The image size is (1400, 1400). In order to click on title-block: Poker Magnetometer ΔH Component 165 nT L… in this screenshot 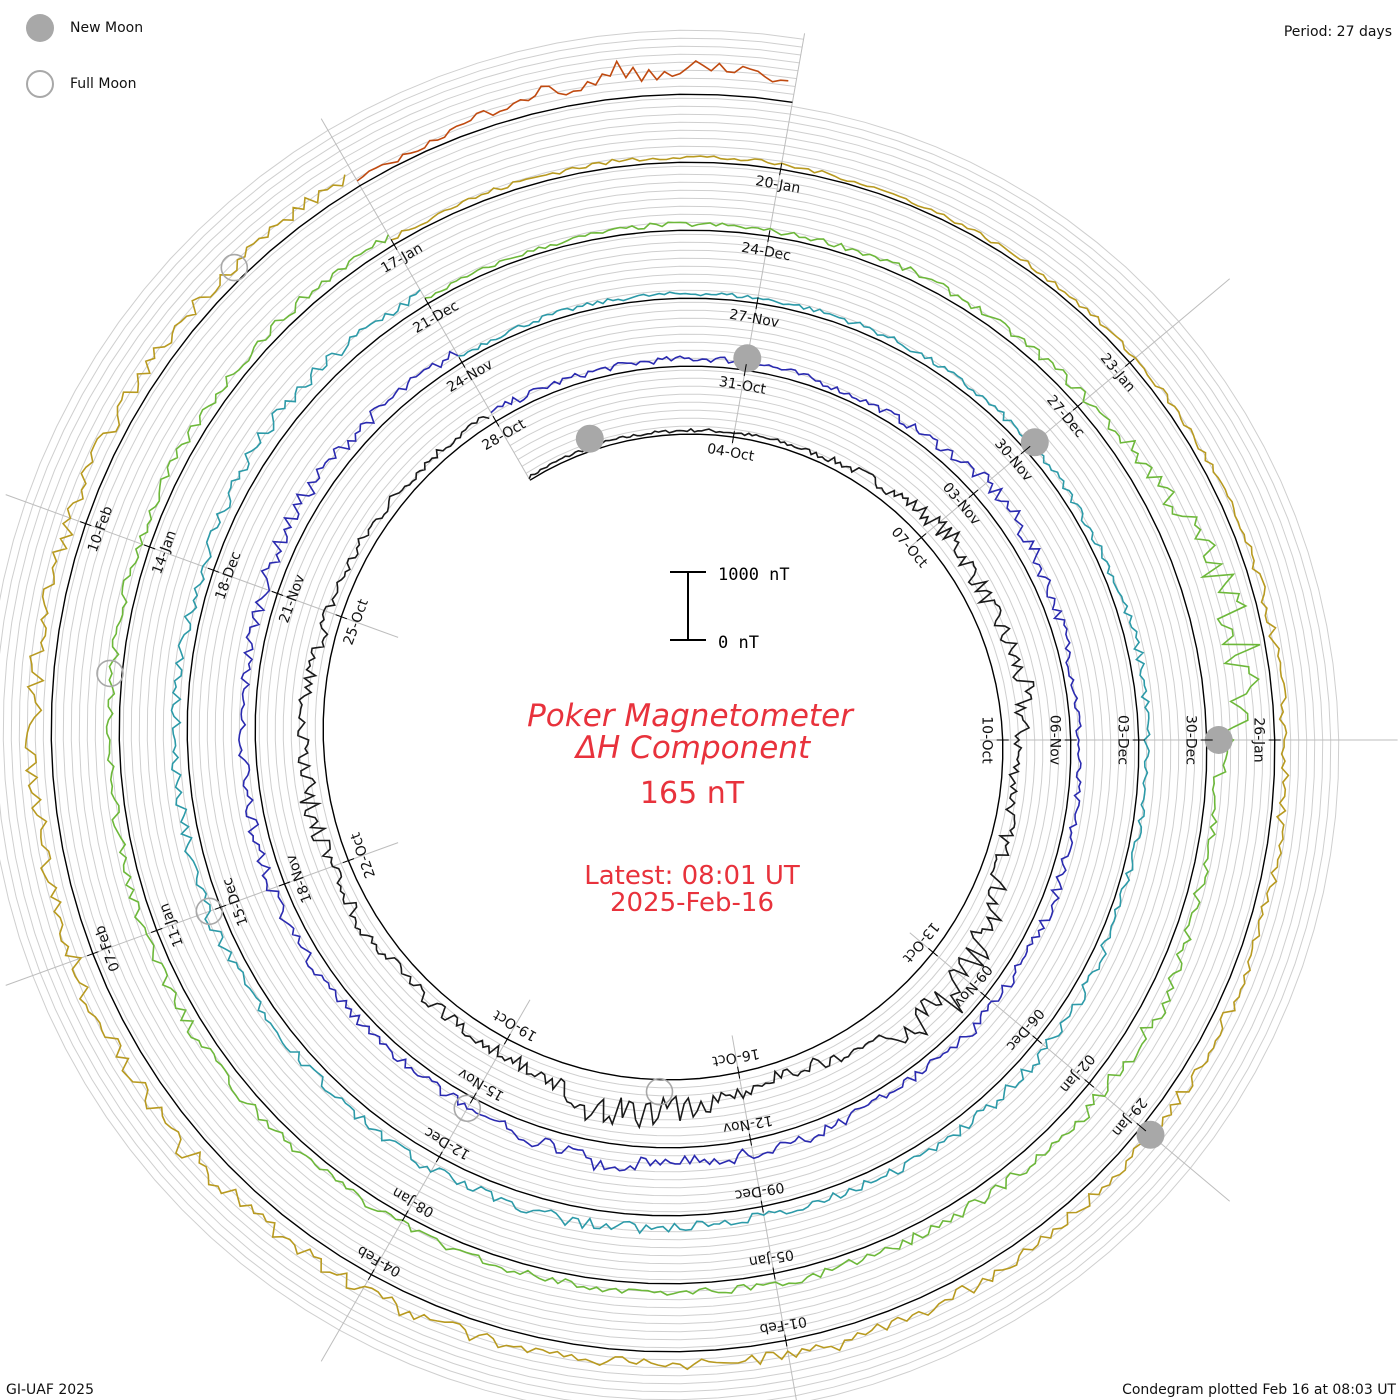, I will do `click(691, 808)`.